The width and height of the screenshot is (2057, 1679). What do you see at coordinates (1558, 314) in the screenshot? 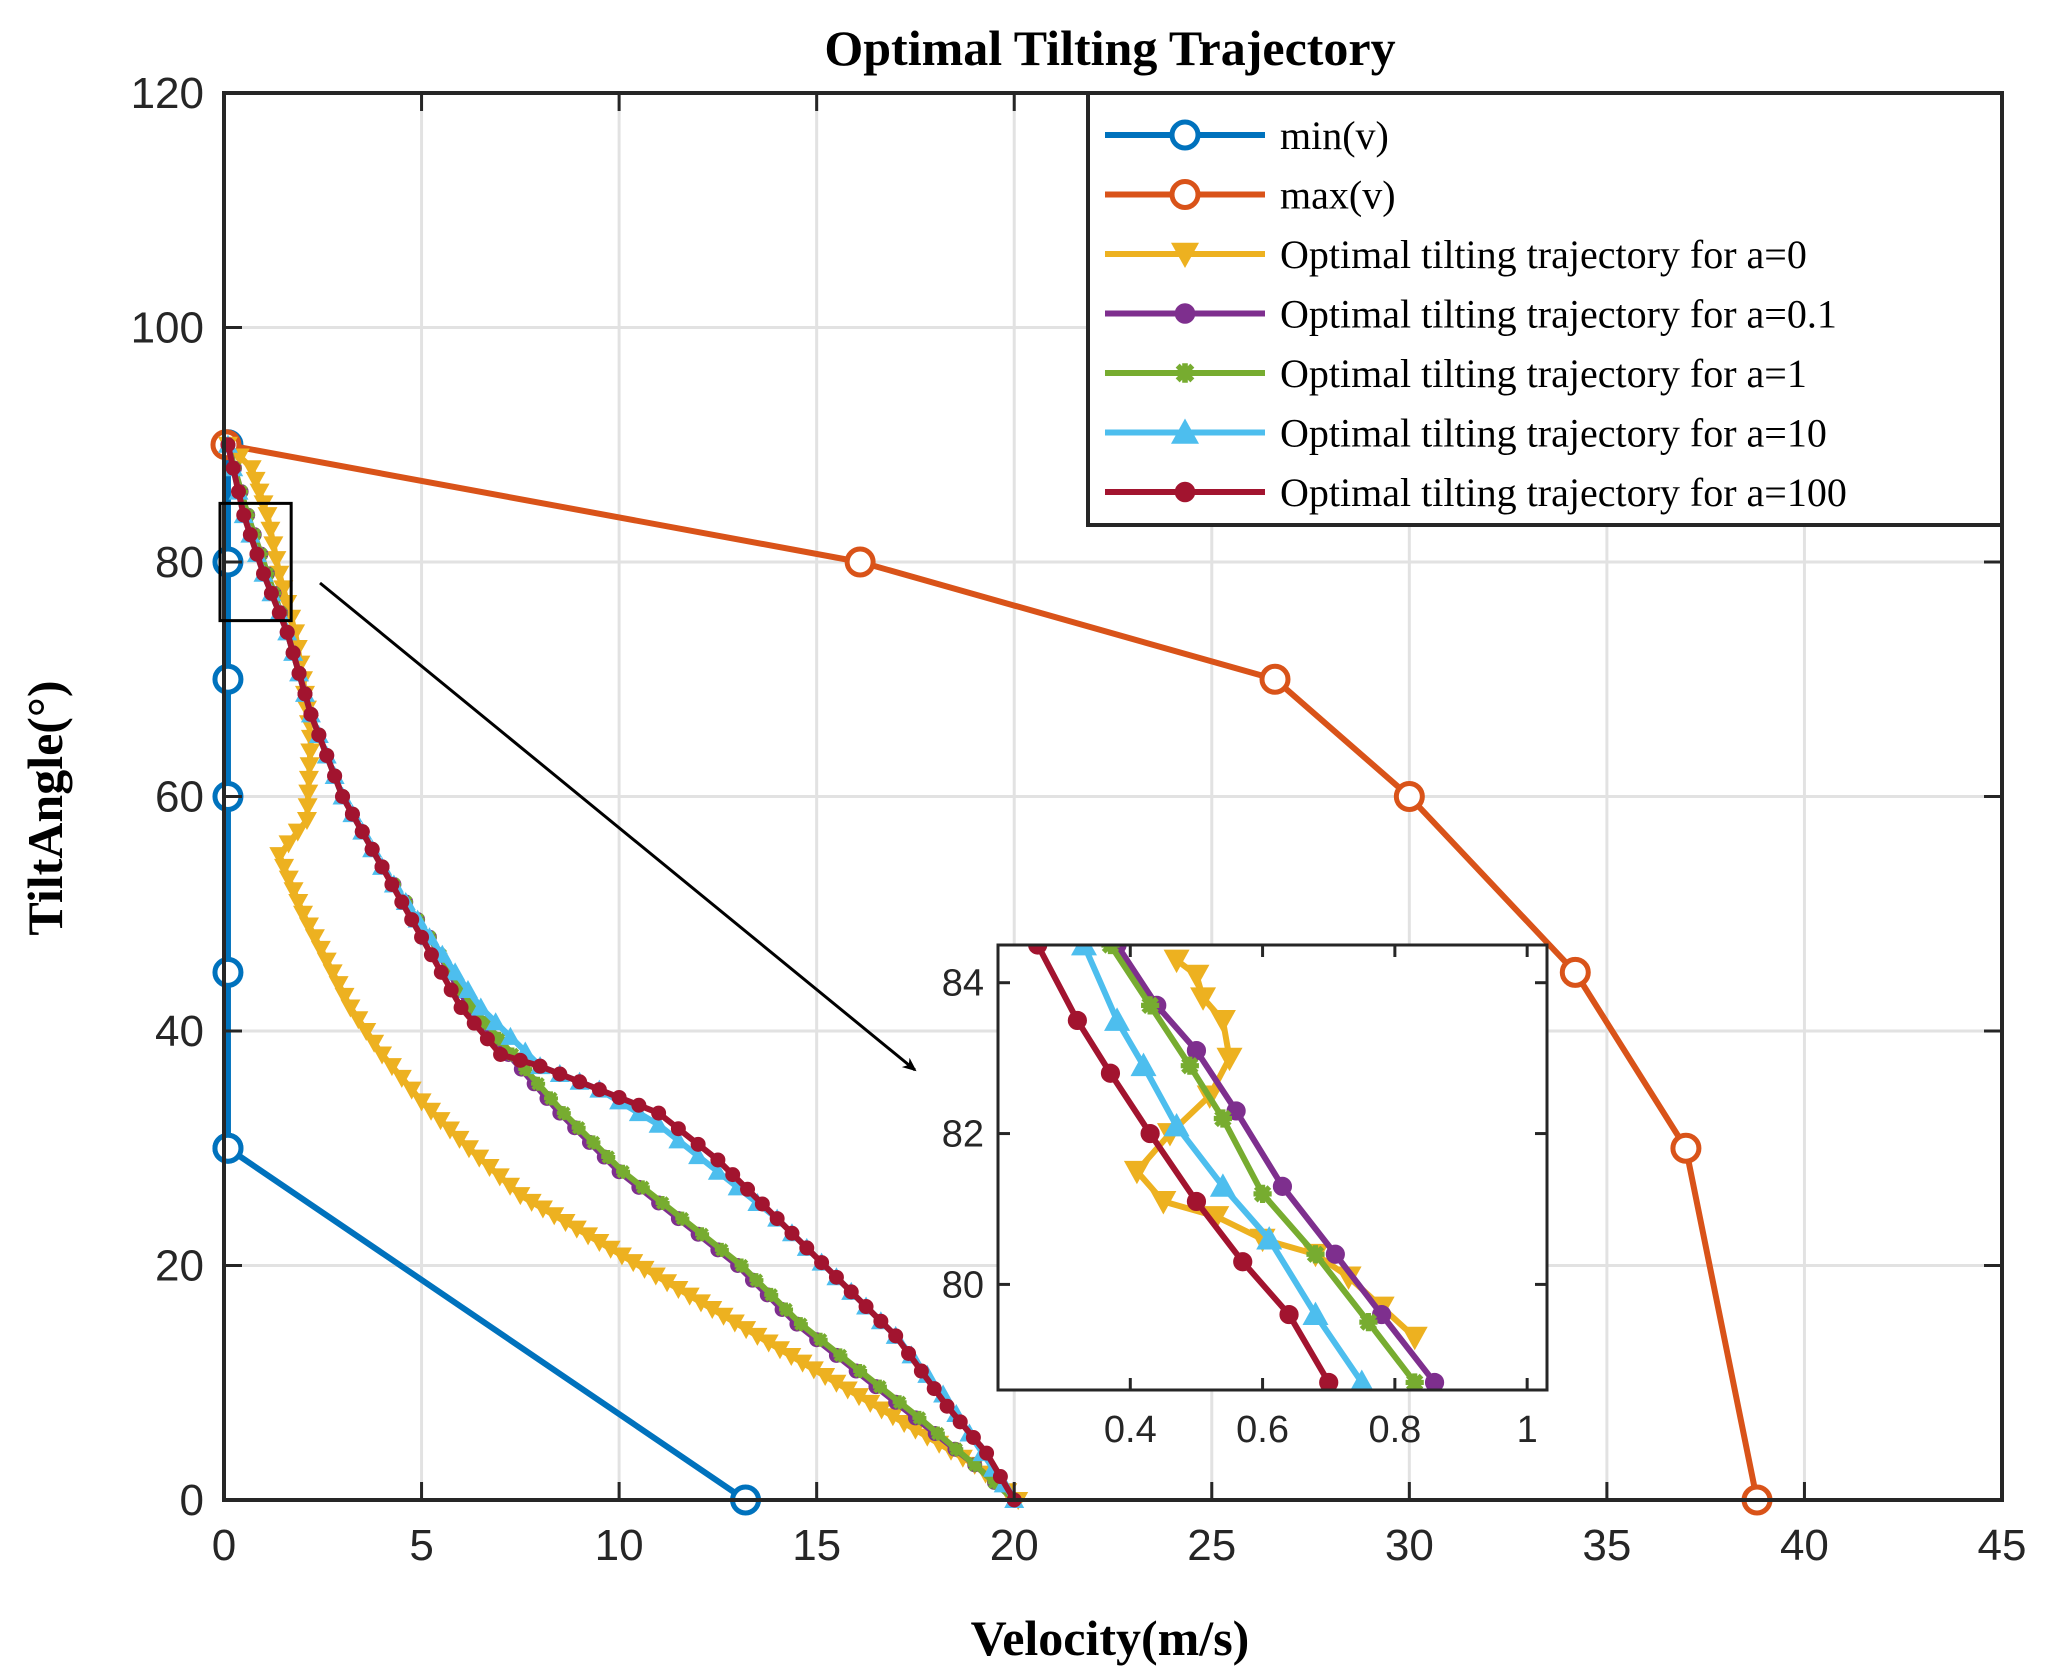
I see `legend-label: Optimal tilting trajectory for a=0.1` at bounding box center [1558, 314].